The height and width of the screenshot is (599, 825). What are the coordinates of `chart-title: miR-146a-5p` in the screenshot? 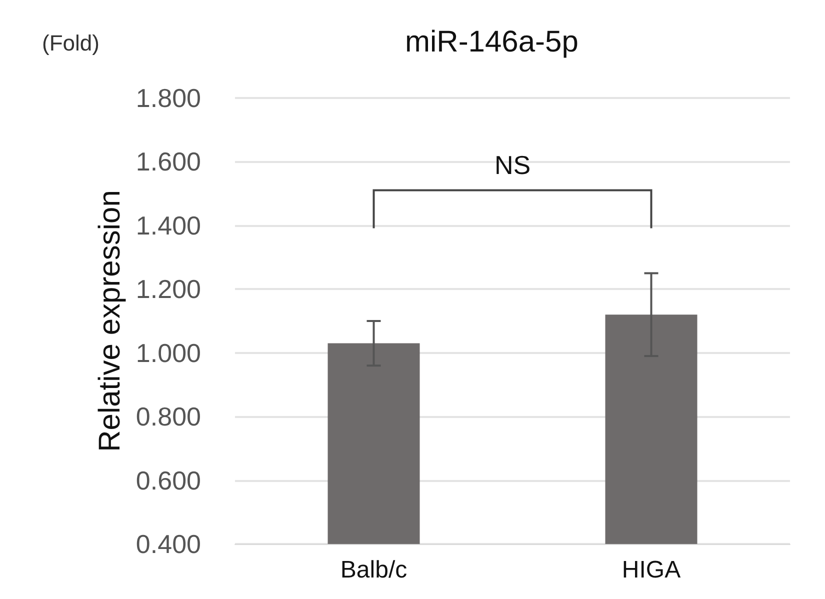 It's located at (491, 42).